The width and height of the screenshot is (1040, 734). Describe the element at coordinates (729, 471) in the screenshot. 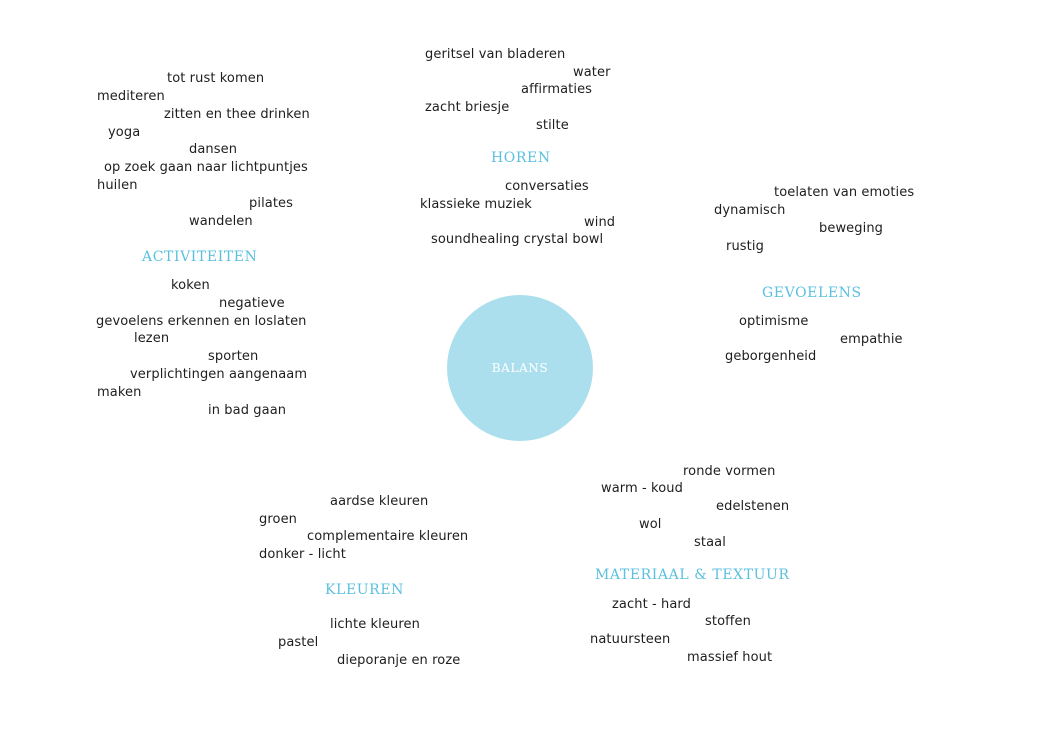

I see `materiaal-word: ronde vormen` at that location.